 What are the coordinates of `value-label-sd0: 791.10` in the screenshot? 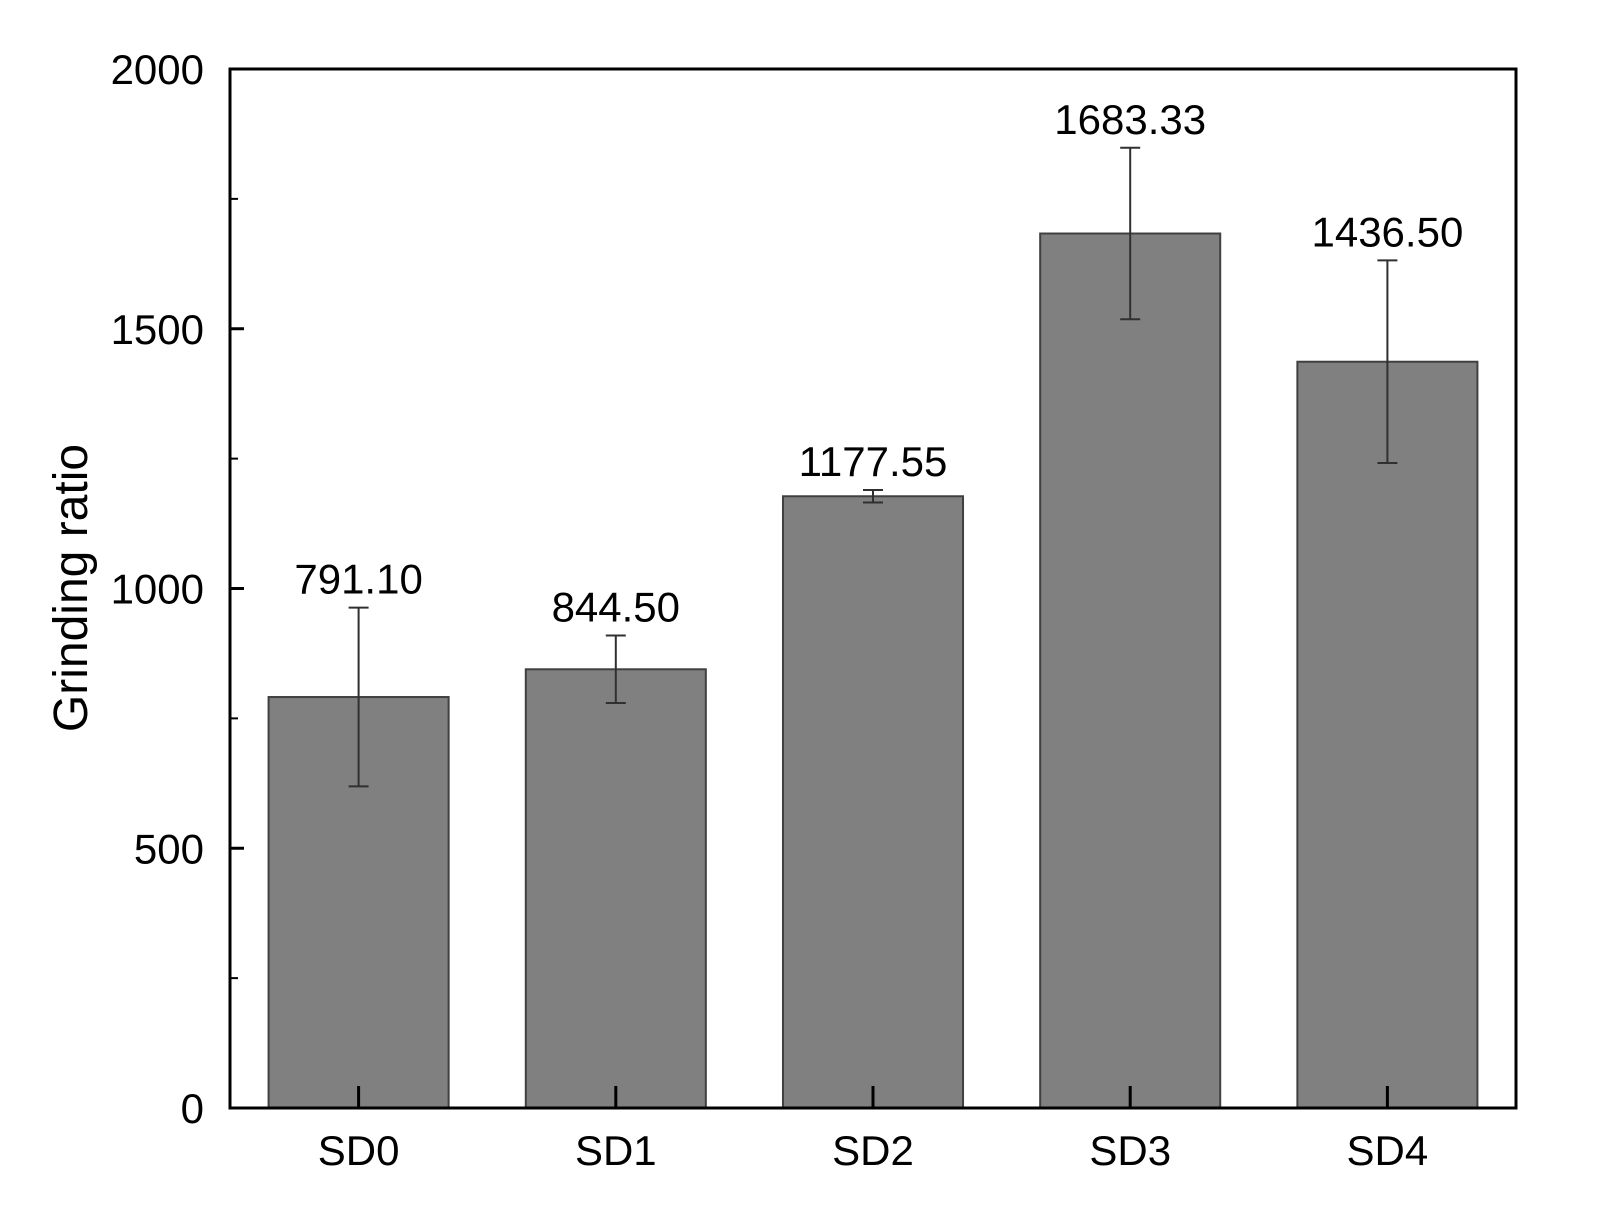 It's located at (358, 579).